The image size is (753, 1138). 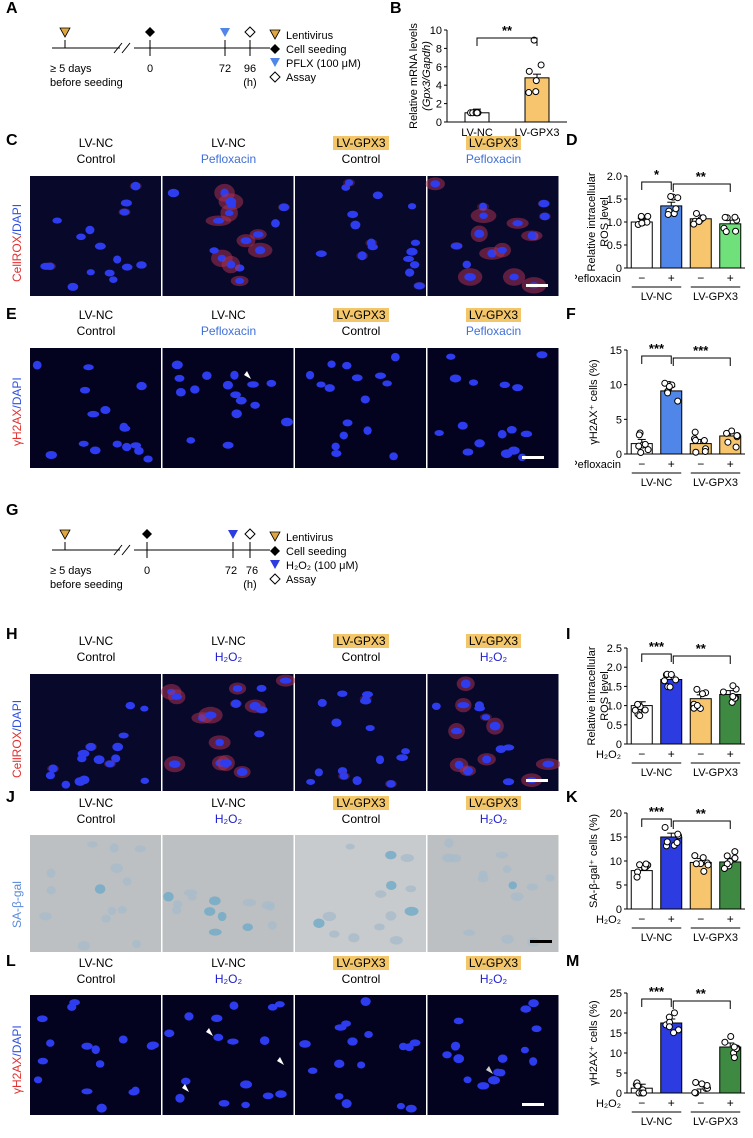 What do you see at coordinates (228, 151) in the screenshot?
I see `hdr-c-col-1: LV-NC Pefloxacin` at bounding box center [228, 151].